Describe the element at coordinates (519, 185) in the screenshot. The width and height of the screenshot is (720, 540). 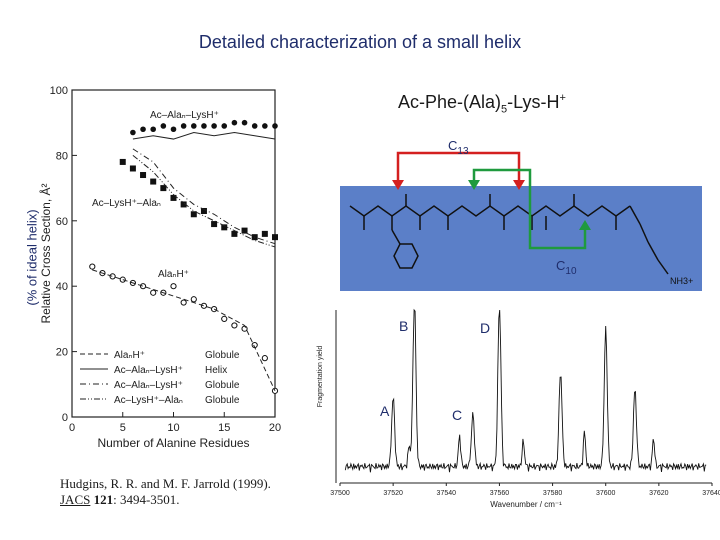
I see `c13-arrow-right` at that location.